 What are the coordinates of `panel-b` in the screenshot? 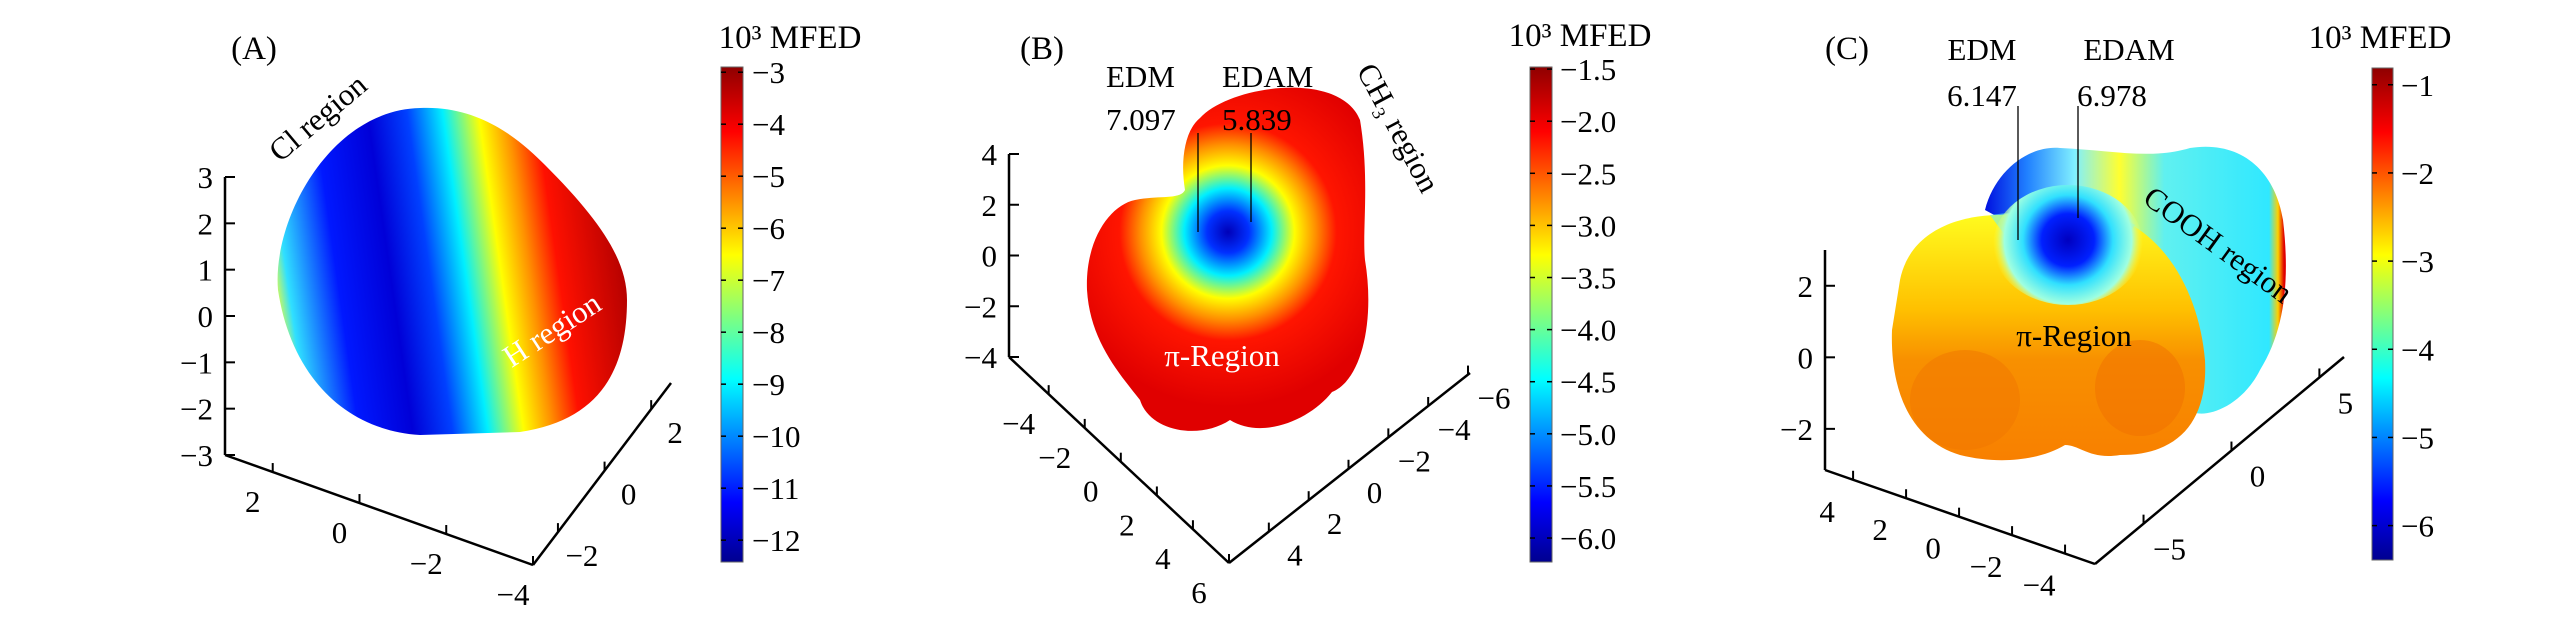 It's located at (1227, 259).